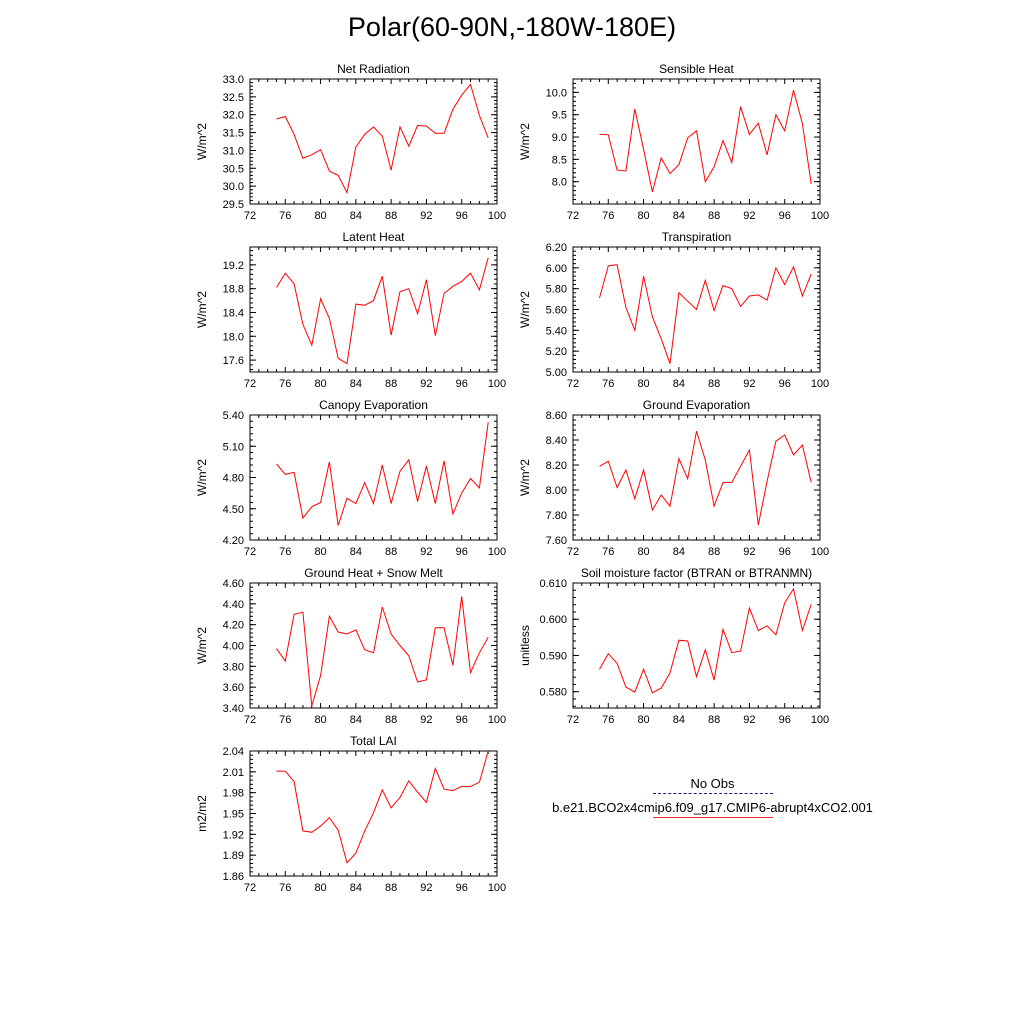  Describe the element at coordinates (553, 620) in the screenshot. I see `y-tick-label: 0.600` at that location.